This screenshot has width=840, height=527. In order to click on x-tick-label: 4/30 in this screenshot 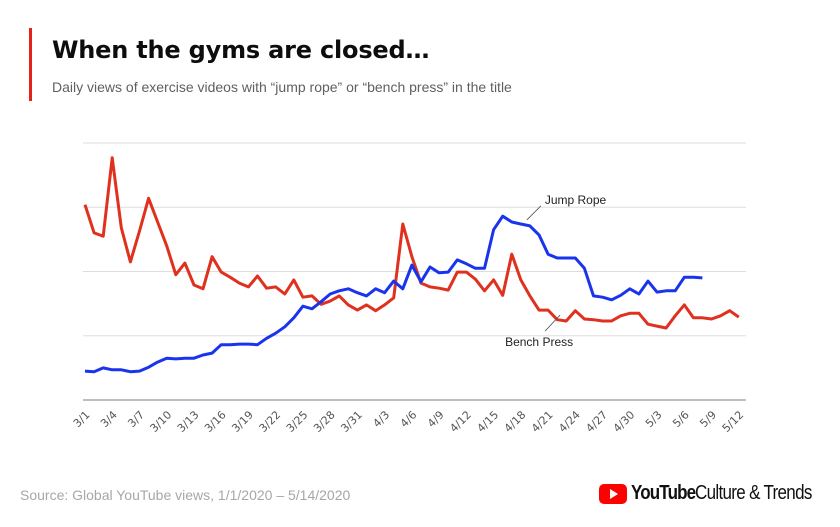, I will do `click(624, 421)`.